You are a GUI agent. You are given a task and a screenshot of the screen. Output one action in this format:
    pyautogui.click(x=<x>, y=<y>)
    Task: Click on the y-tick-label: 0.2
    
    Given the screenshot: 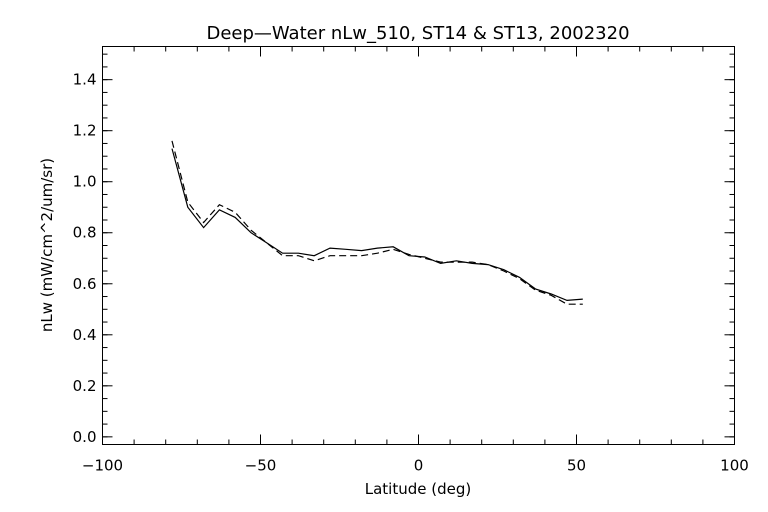 What is the action you would take?
    pyautogui.click(x=85, y=386)
    